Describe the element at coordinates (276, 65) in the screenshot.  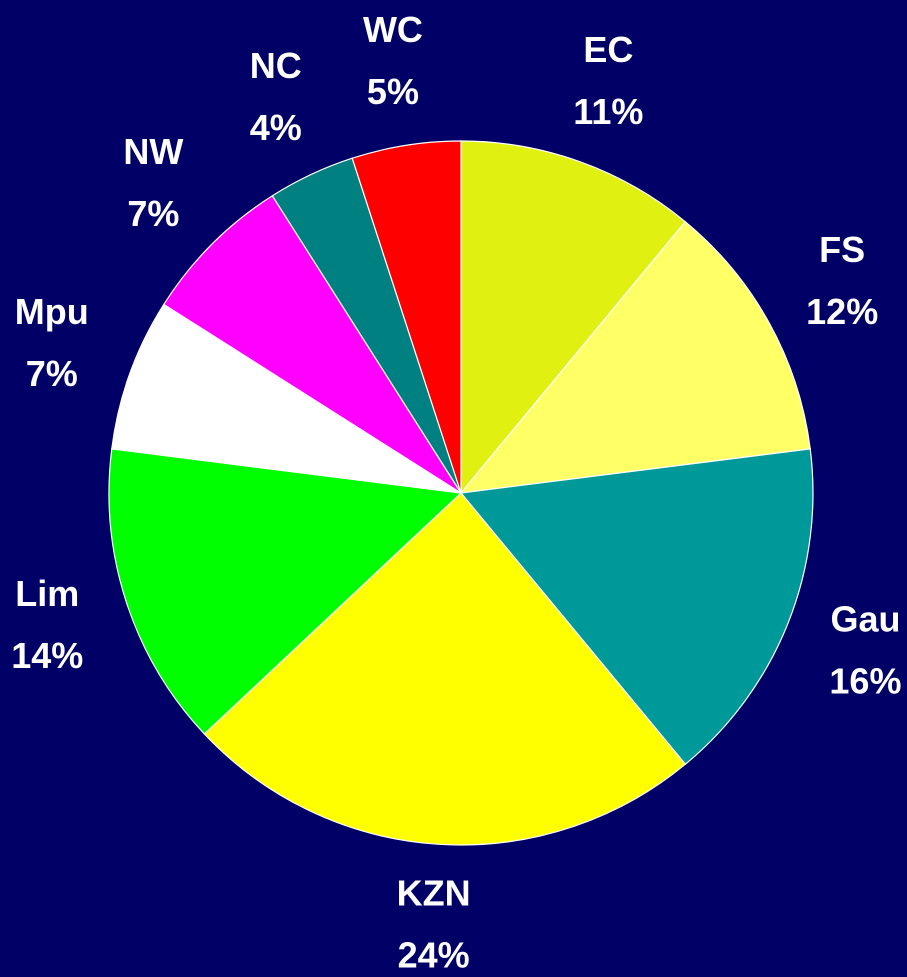
I see `slice-label: NC` at that location.